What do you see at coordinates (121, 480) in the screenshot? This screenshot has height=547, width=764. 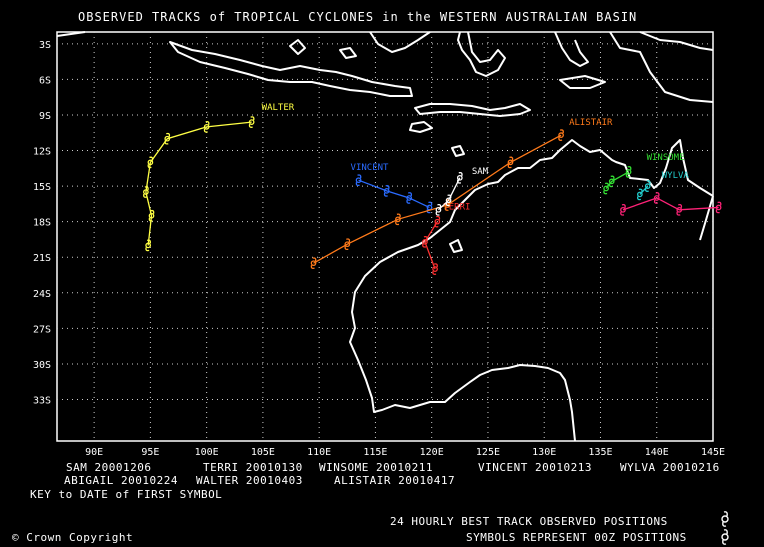 I see `legend-abigail: ABIGAIL 20010224` at bounding box center [121, 480].